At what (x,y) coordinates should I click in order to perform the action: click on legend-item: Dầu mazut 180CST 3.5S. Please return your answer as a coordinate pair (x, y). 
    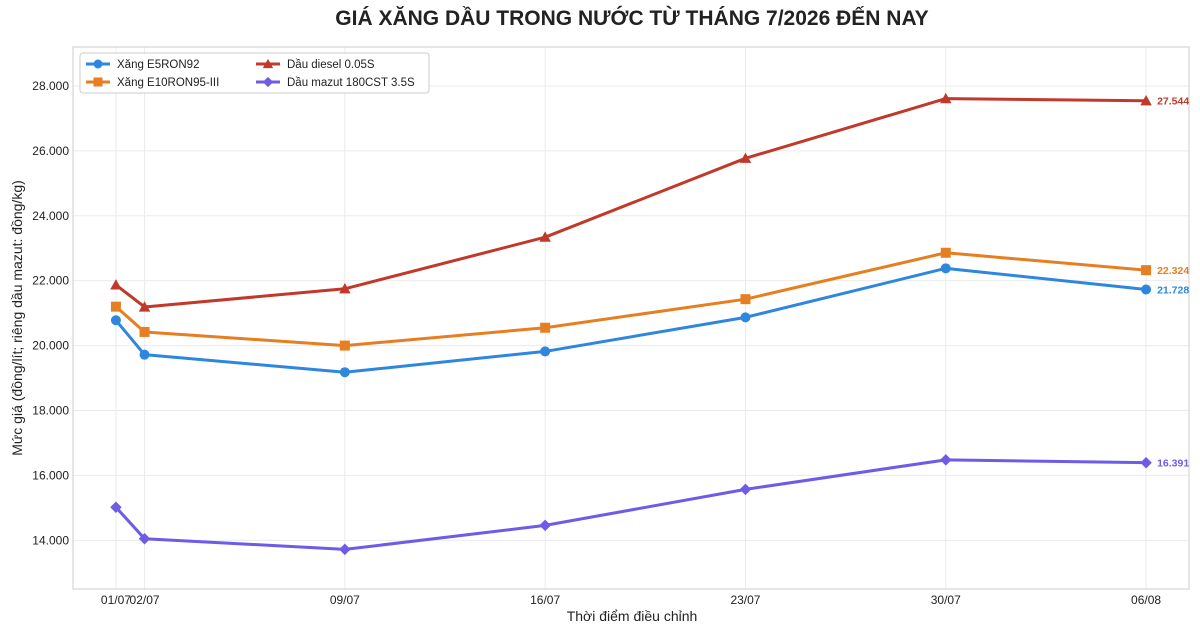
    Looking at the image, I should click on (335, 82).